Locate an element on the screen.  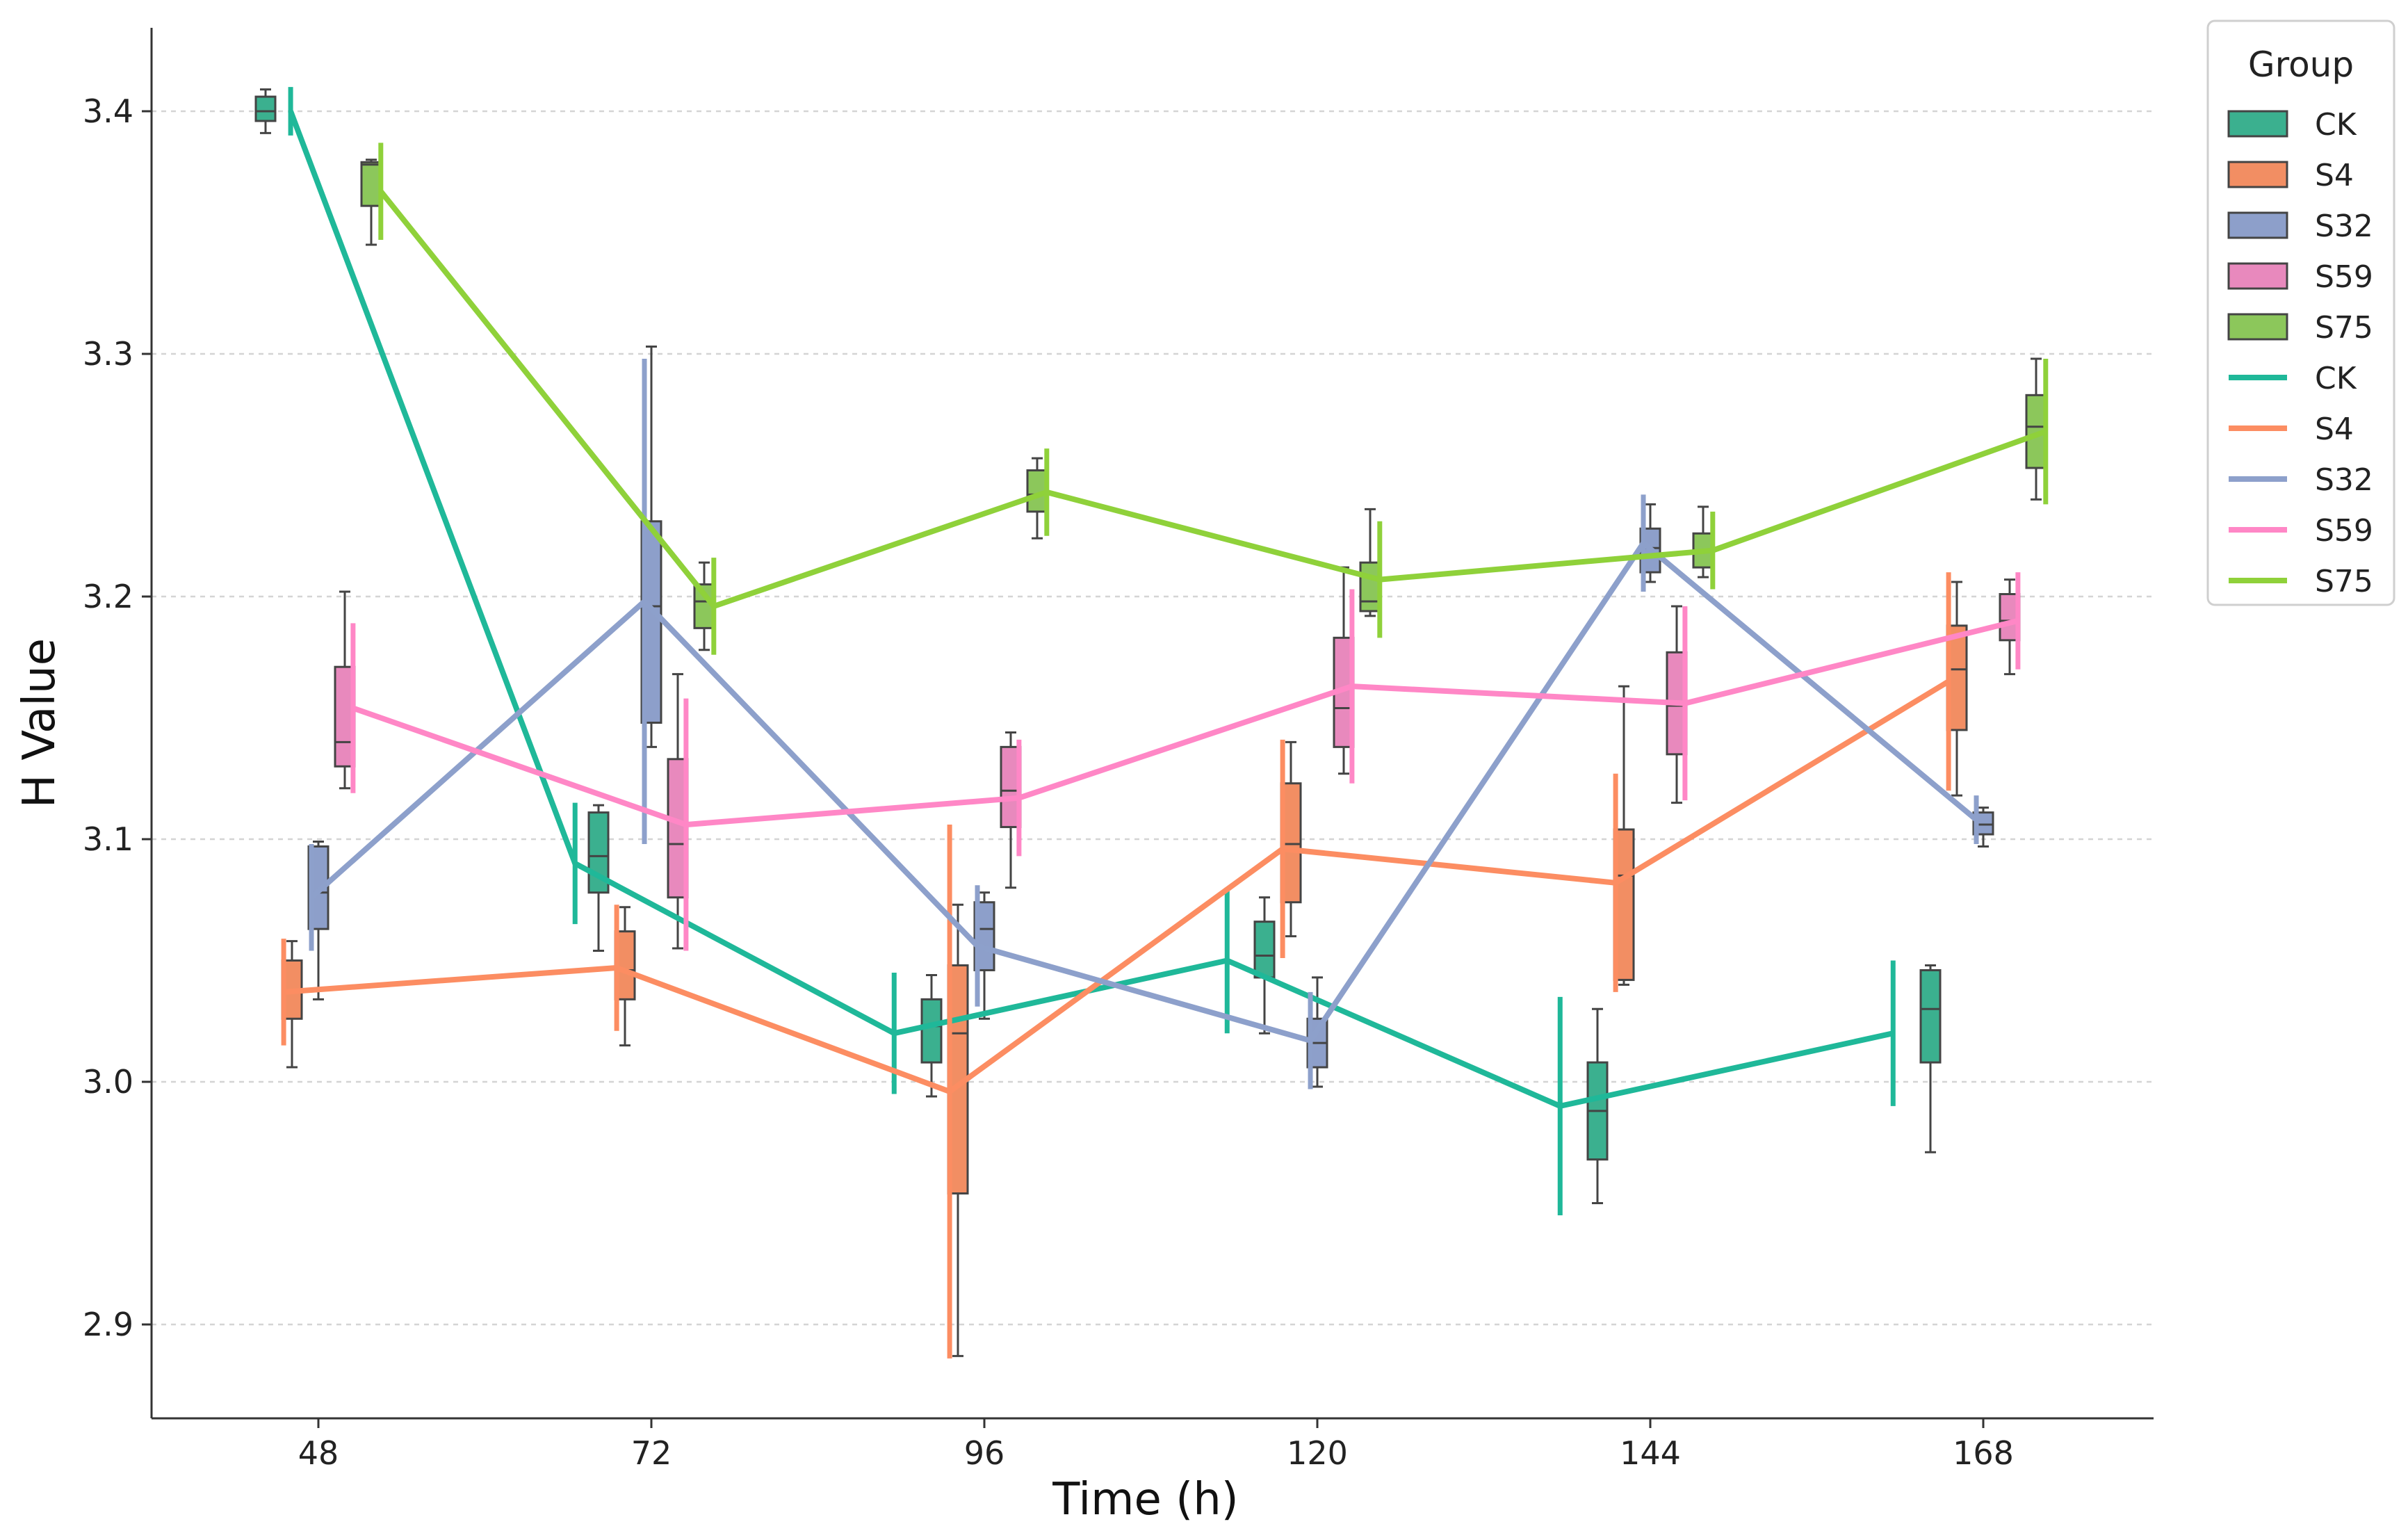
legend: Group CK S4 S32 S59 S75 CK S4 S32 S59 S75 is located at coordinates (2300, 312).